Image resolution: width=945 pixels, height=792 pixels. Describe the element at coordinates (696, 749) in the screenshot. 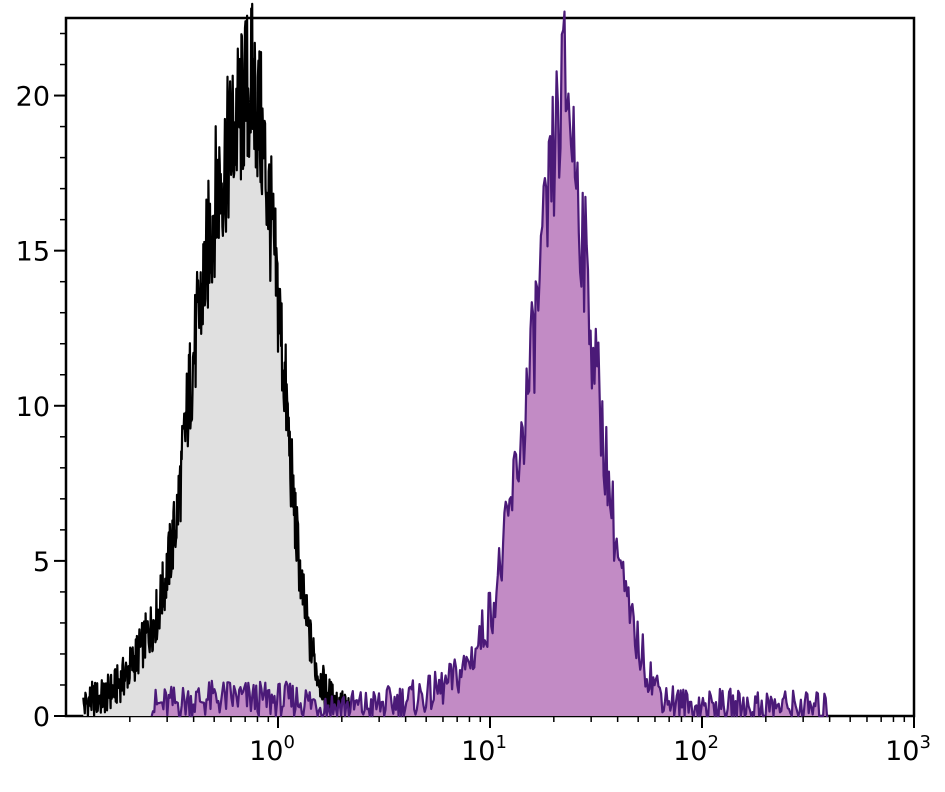

I see `x-tick-label: 10²` at that location.